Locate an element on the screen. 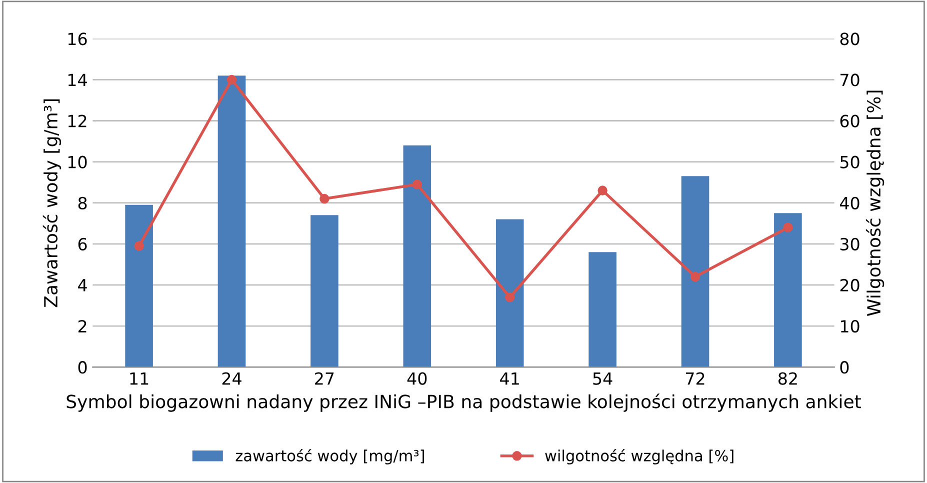 The width and height of the screenshot is (927, 483). x-tick-label: 72 is located at coordinates (695, 378).